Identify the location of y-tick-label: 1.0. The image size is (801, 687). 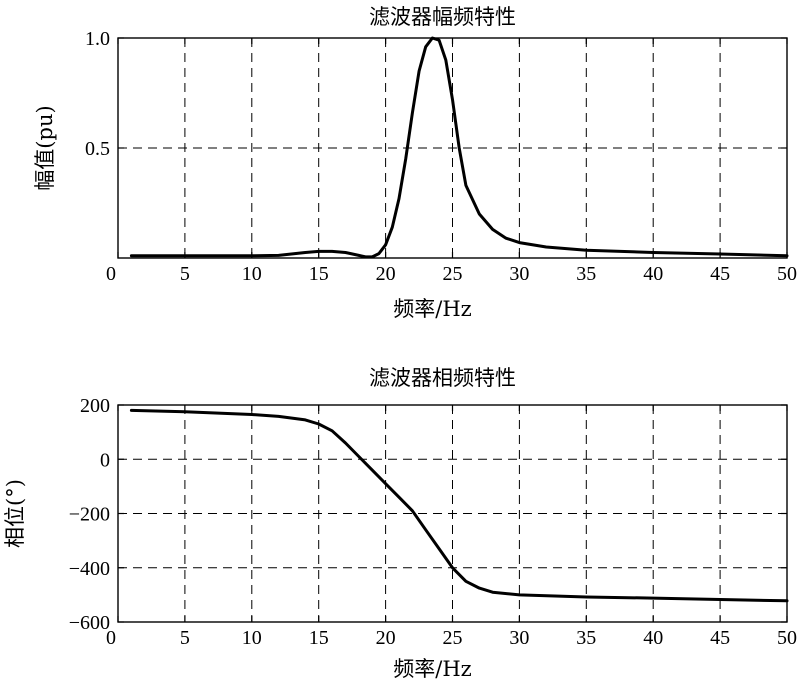
(97, 39).